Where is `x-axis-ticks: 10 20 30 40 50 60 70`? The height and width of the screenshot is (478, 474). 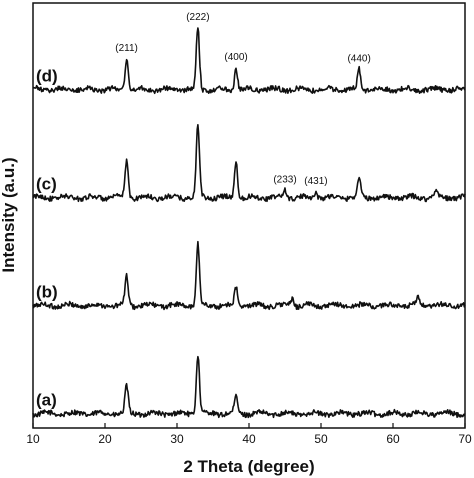 x-axis-ticks: 10 20 30 40 50 60 70 is located at coordinates (249, 434).